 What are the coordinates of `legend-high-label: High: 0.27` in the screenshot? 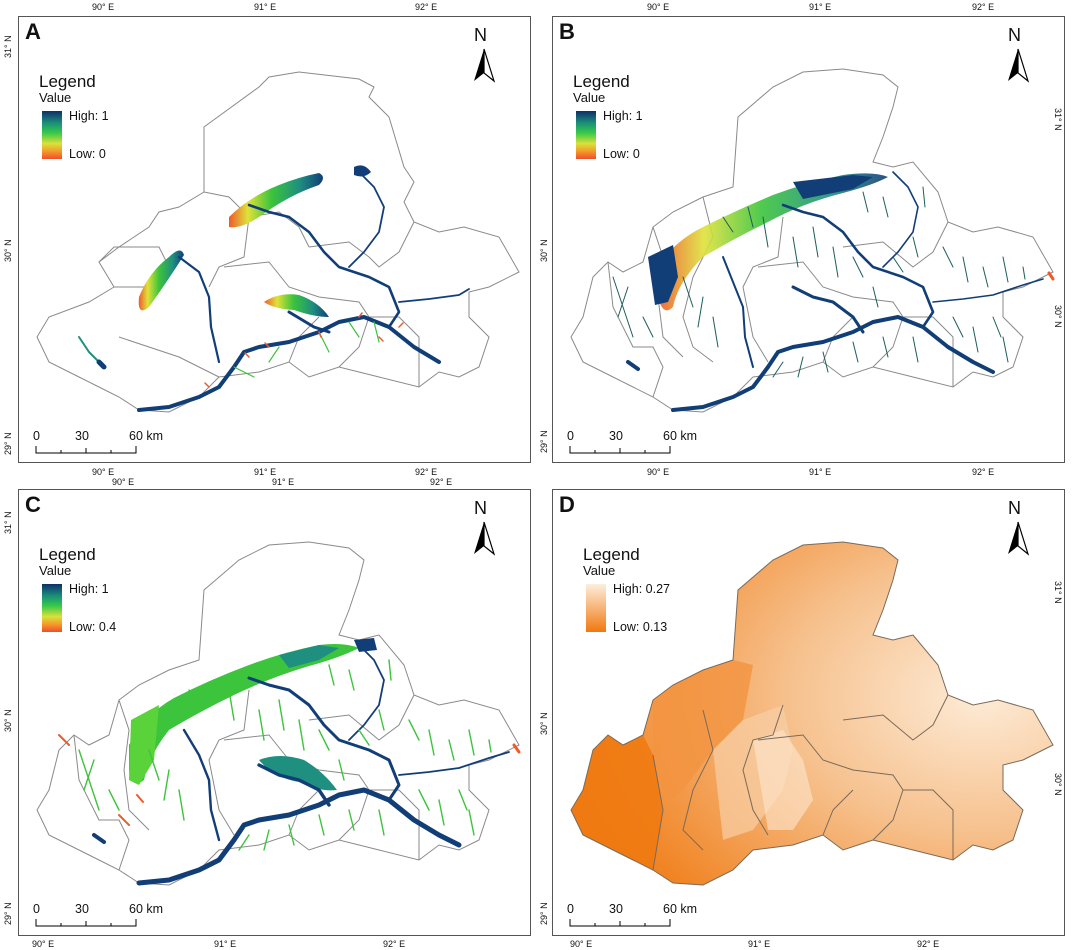 It's located at (641, 589).